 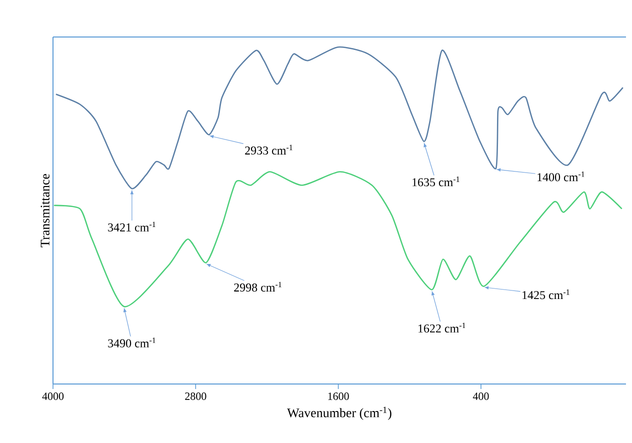 I want to click on annotation: 3421 cm$^{-1}$, so click(x=132, y=227).